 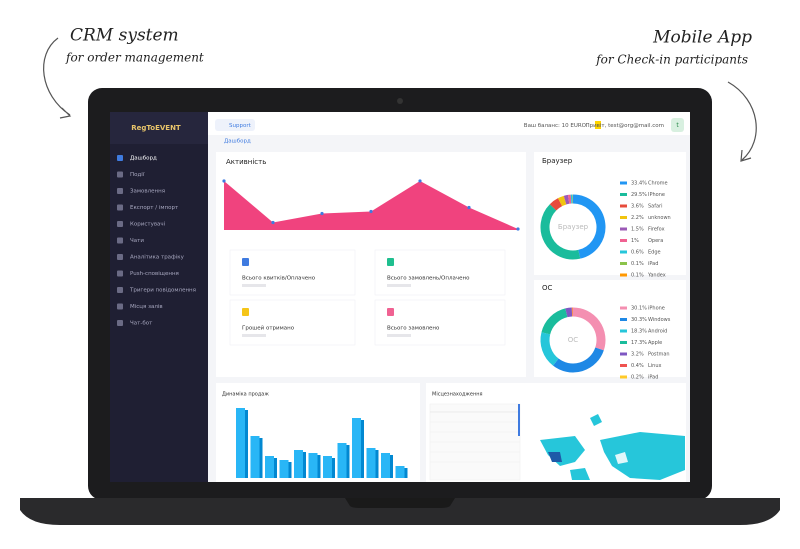 I want to click on breadcrumb: Дашборд, so click(x=237, y=142).